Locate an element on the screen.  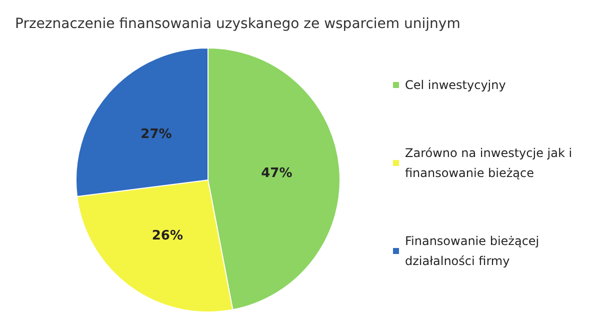
data-label: 27% is located at coordinates (156, 134).